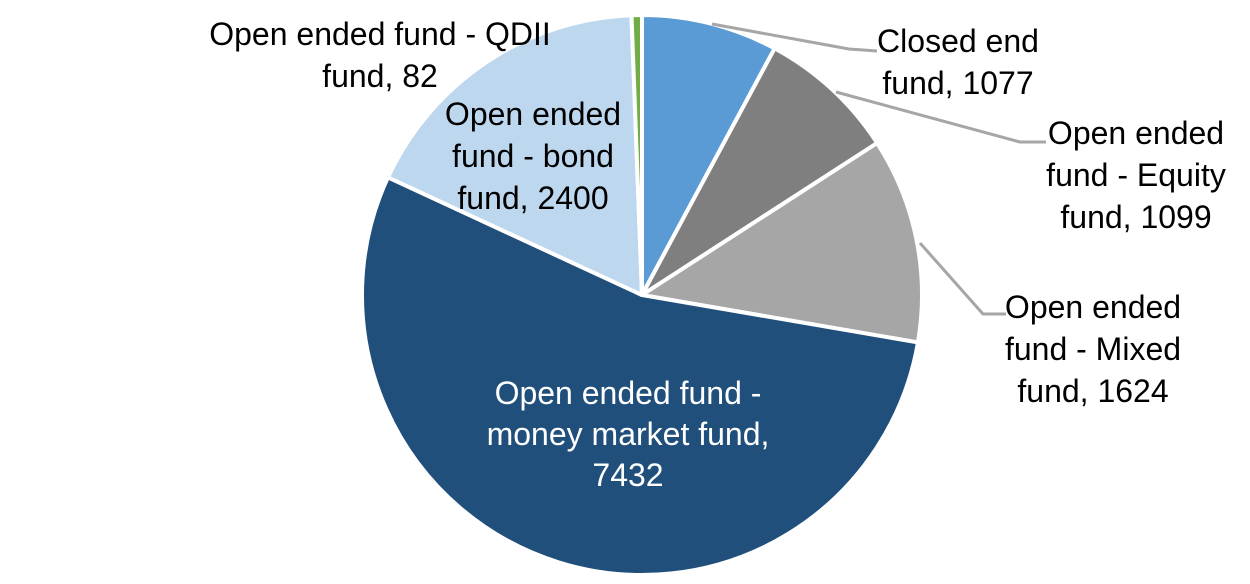  What do you see at coordinates (380, 55) in the screenshot?
I see `data-label-open-ended-fund-qdii-fund: Open ended fund - QDII fund, 82` at bounding box center [380, 55].